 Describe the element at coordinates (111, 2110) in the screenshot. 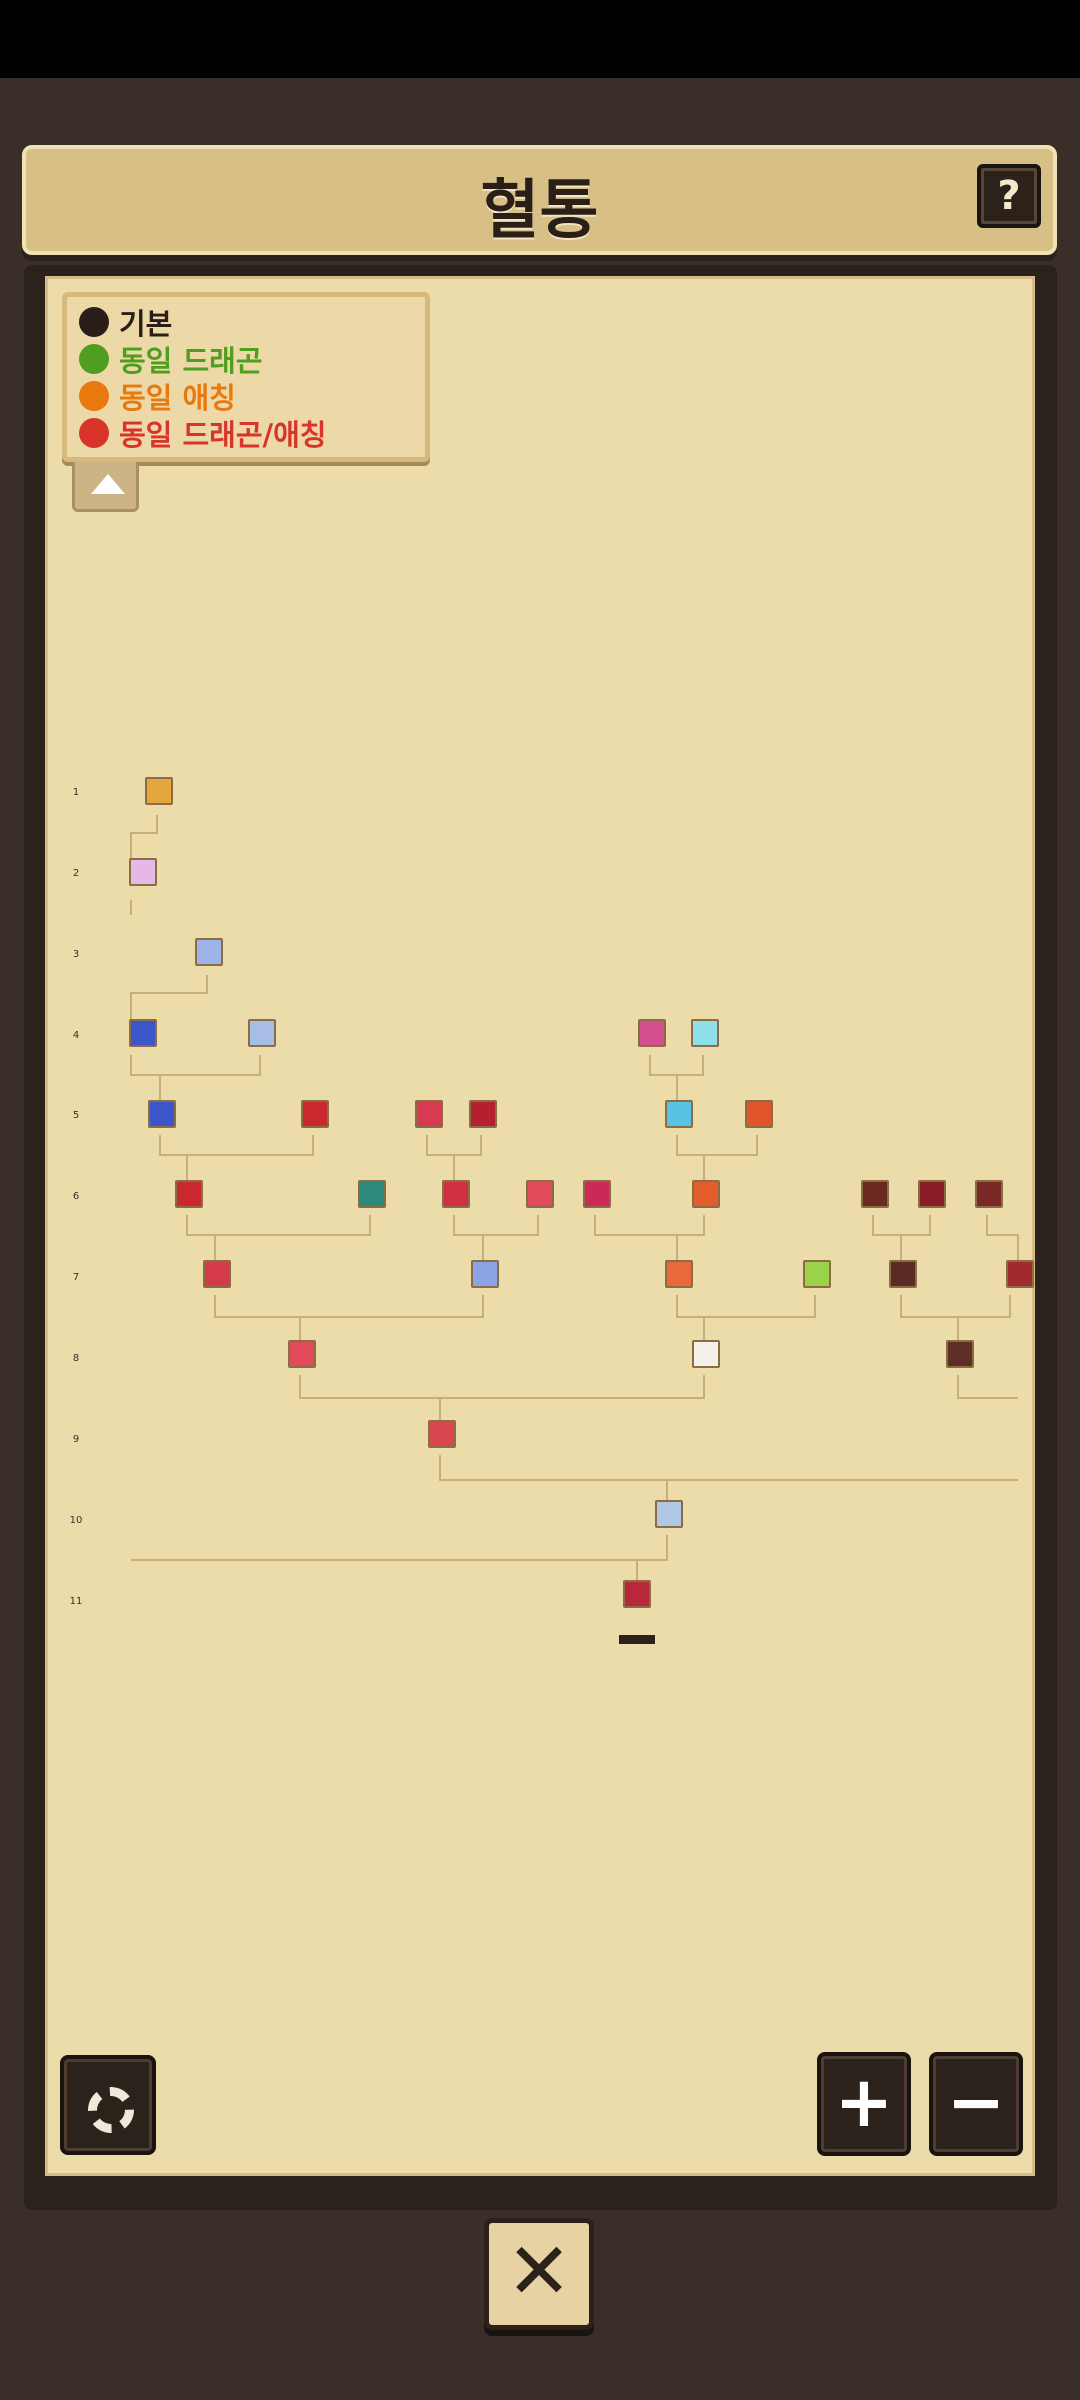

I see `gear-icon` at that location.